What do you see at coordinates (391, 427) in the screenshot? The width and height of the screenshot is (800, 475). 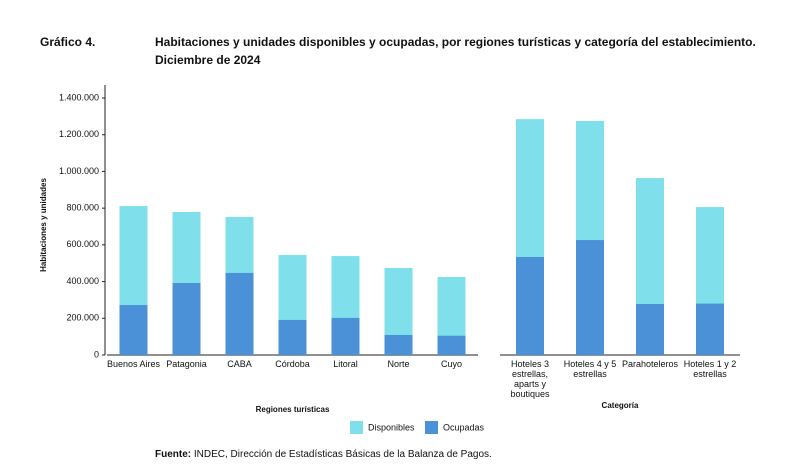 I see `legend-label: Disponibles` at bounding box center [391, 427].